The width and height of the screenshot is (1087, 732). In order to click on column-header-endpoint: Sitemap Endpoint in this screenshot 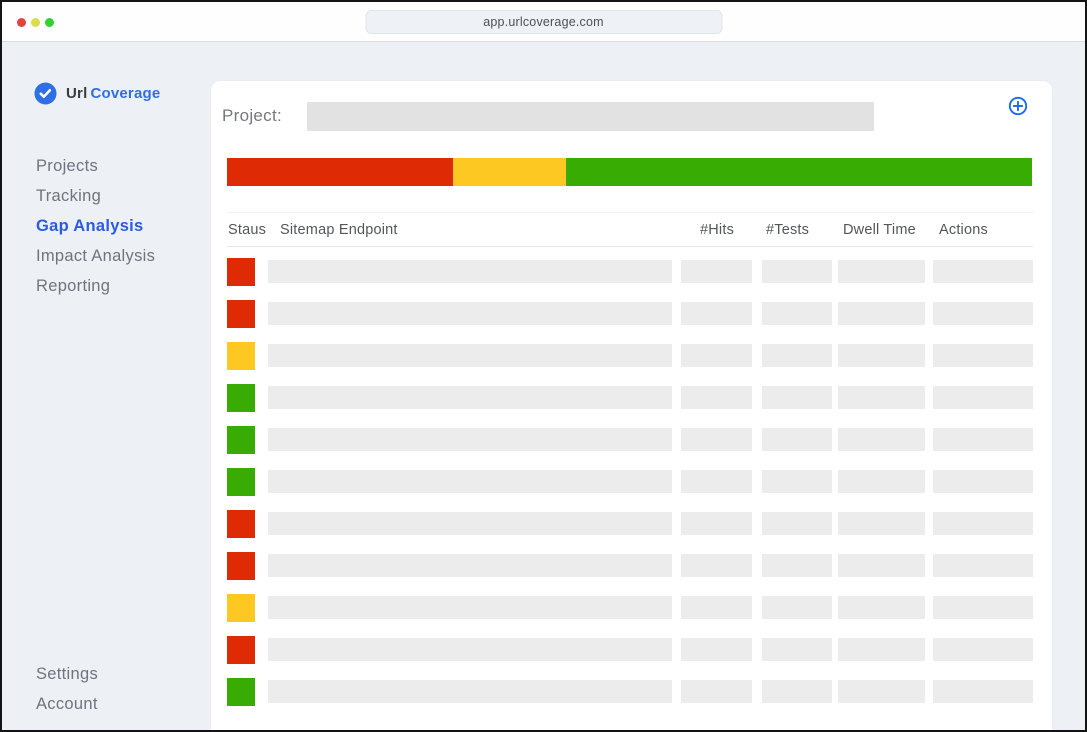, I will do `click(339, 229)`.